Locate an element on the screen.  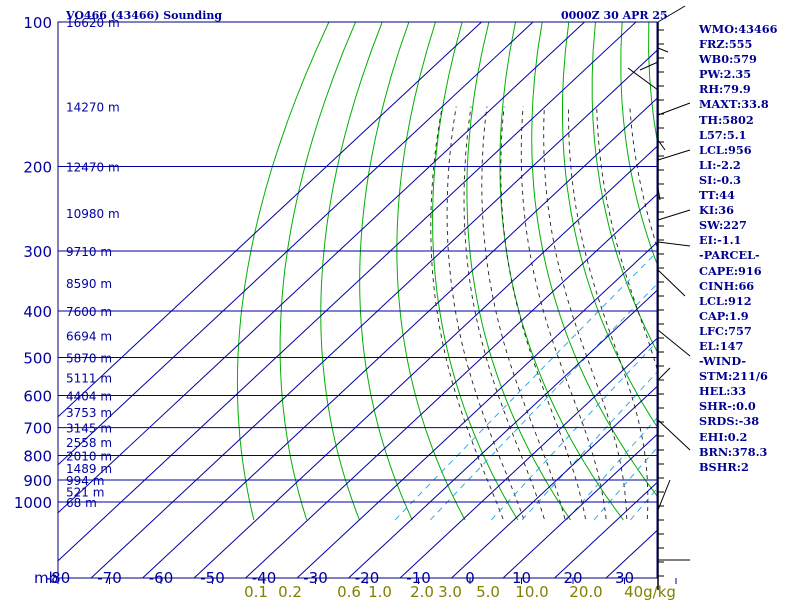
pressure-tick-label: 900 is located at coordinates (37, 481).